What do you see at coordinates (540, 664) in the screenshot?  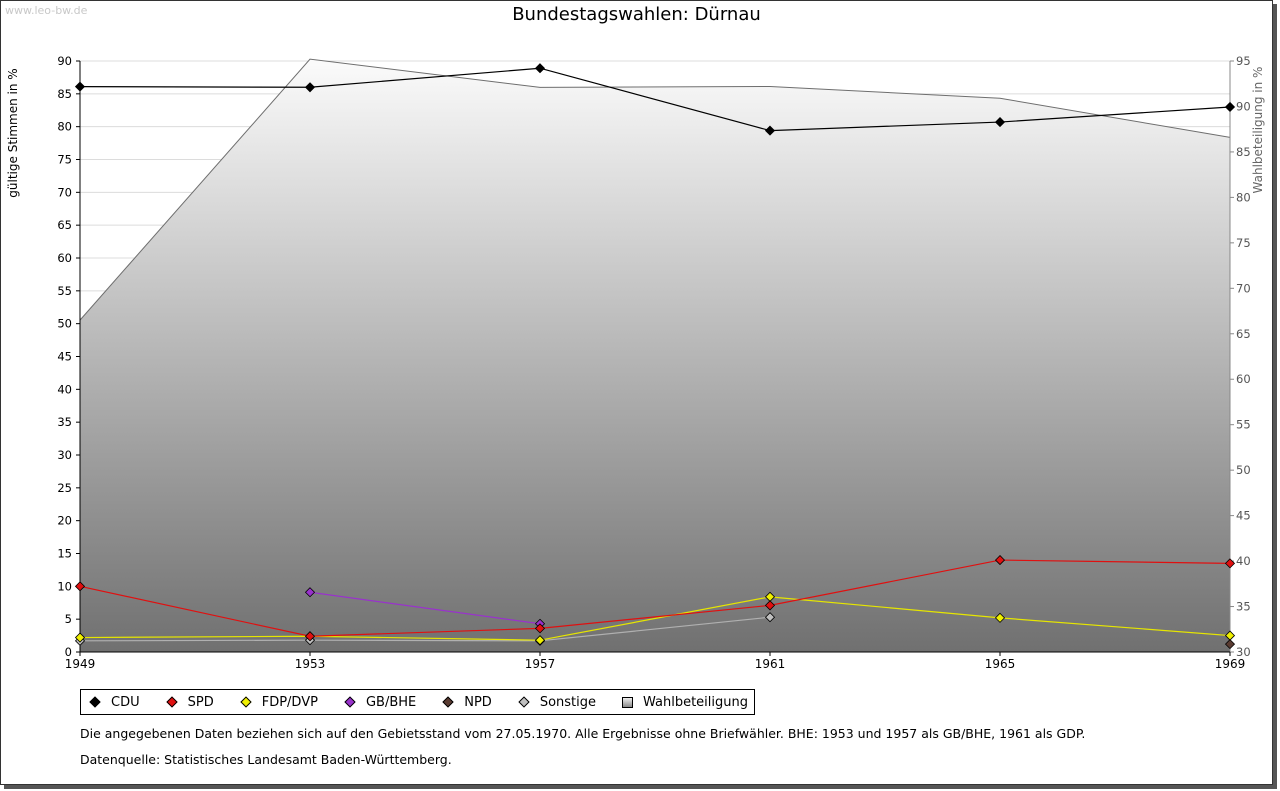 I see `x-tick-label: 1957` at bounding box center [540, 664].